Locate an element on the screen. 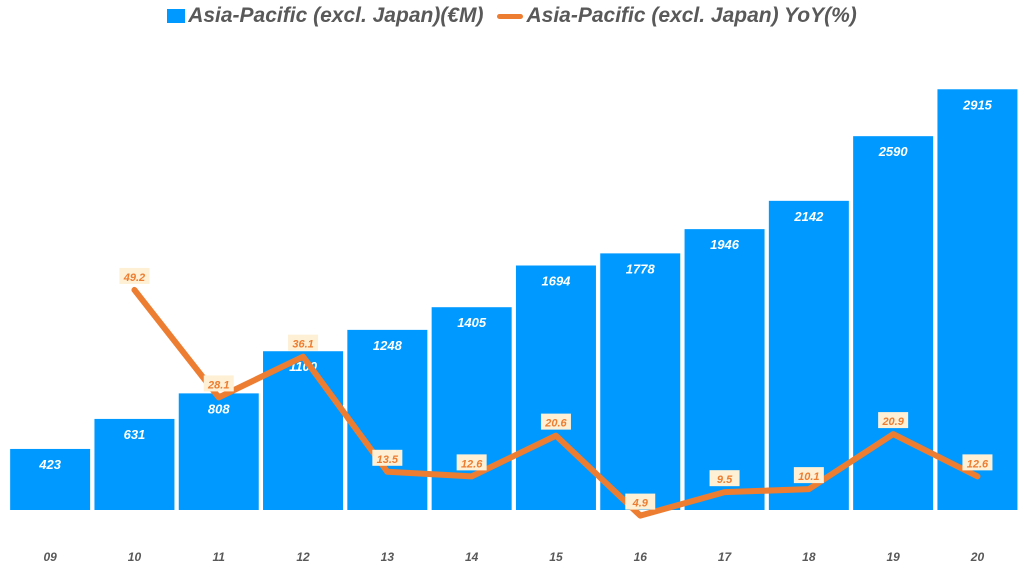  line-value-label: 9.5 is located at coordinates (725, 480).